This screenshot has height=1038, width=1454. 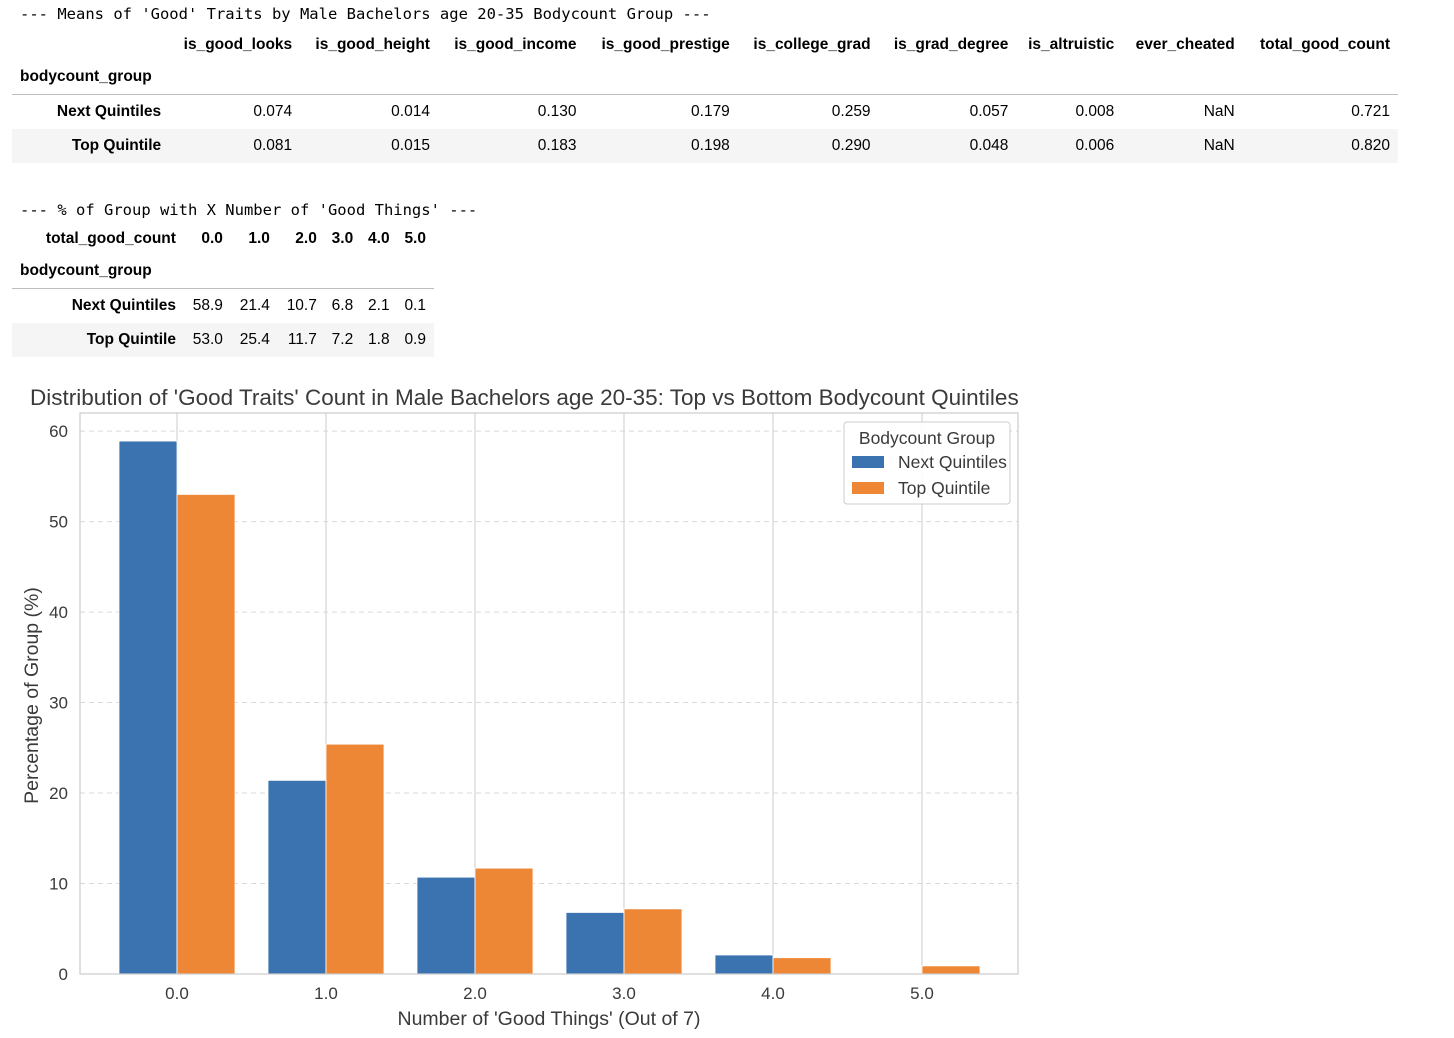 I want to click on means-table-column-1: is_good_height, so click(x=372, y=44).